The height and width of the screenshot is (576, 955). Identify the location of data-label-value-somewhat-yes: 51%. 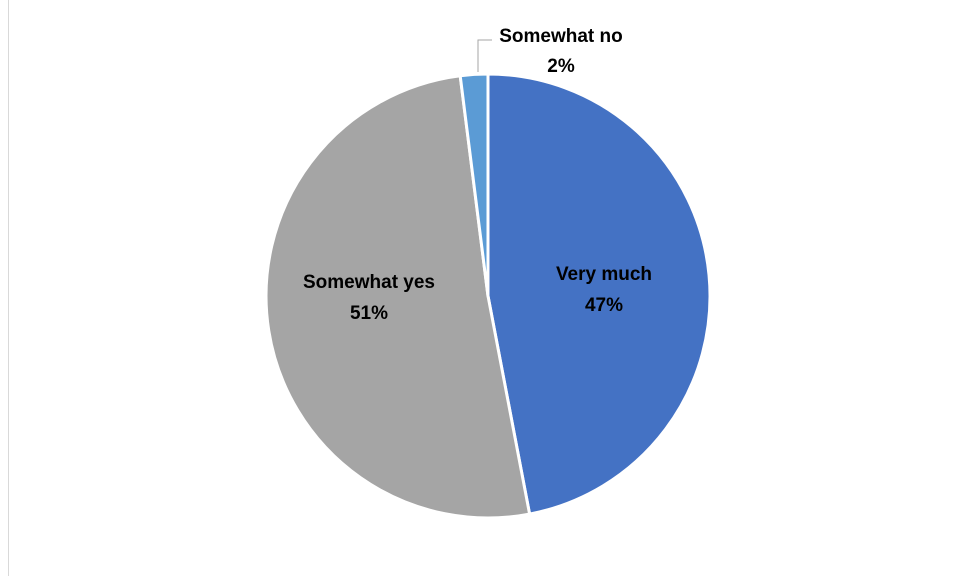
(369, 313).